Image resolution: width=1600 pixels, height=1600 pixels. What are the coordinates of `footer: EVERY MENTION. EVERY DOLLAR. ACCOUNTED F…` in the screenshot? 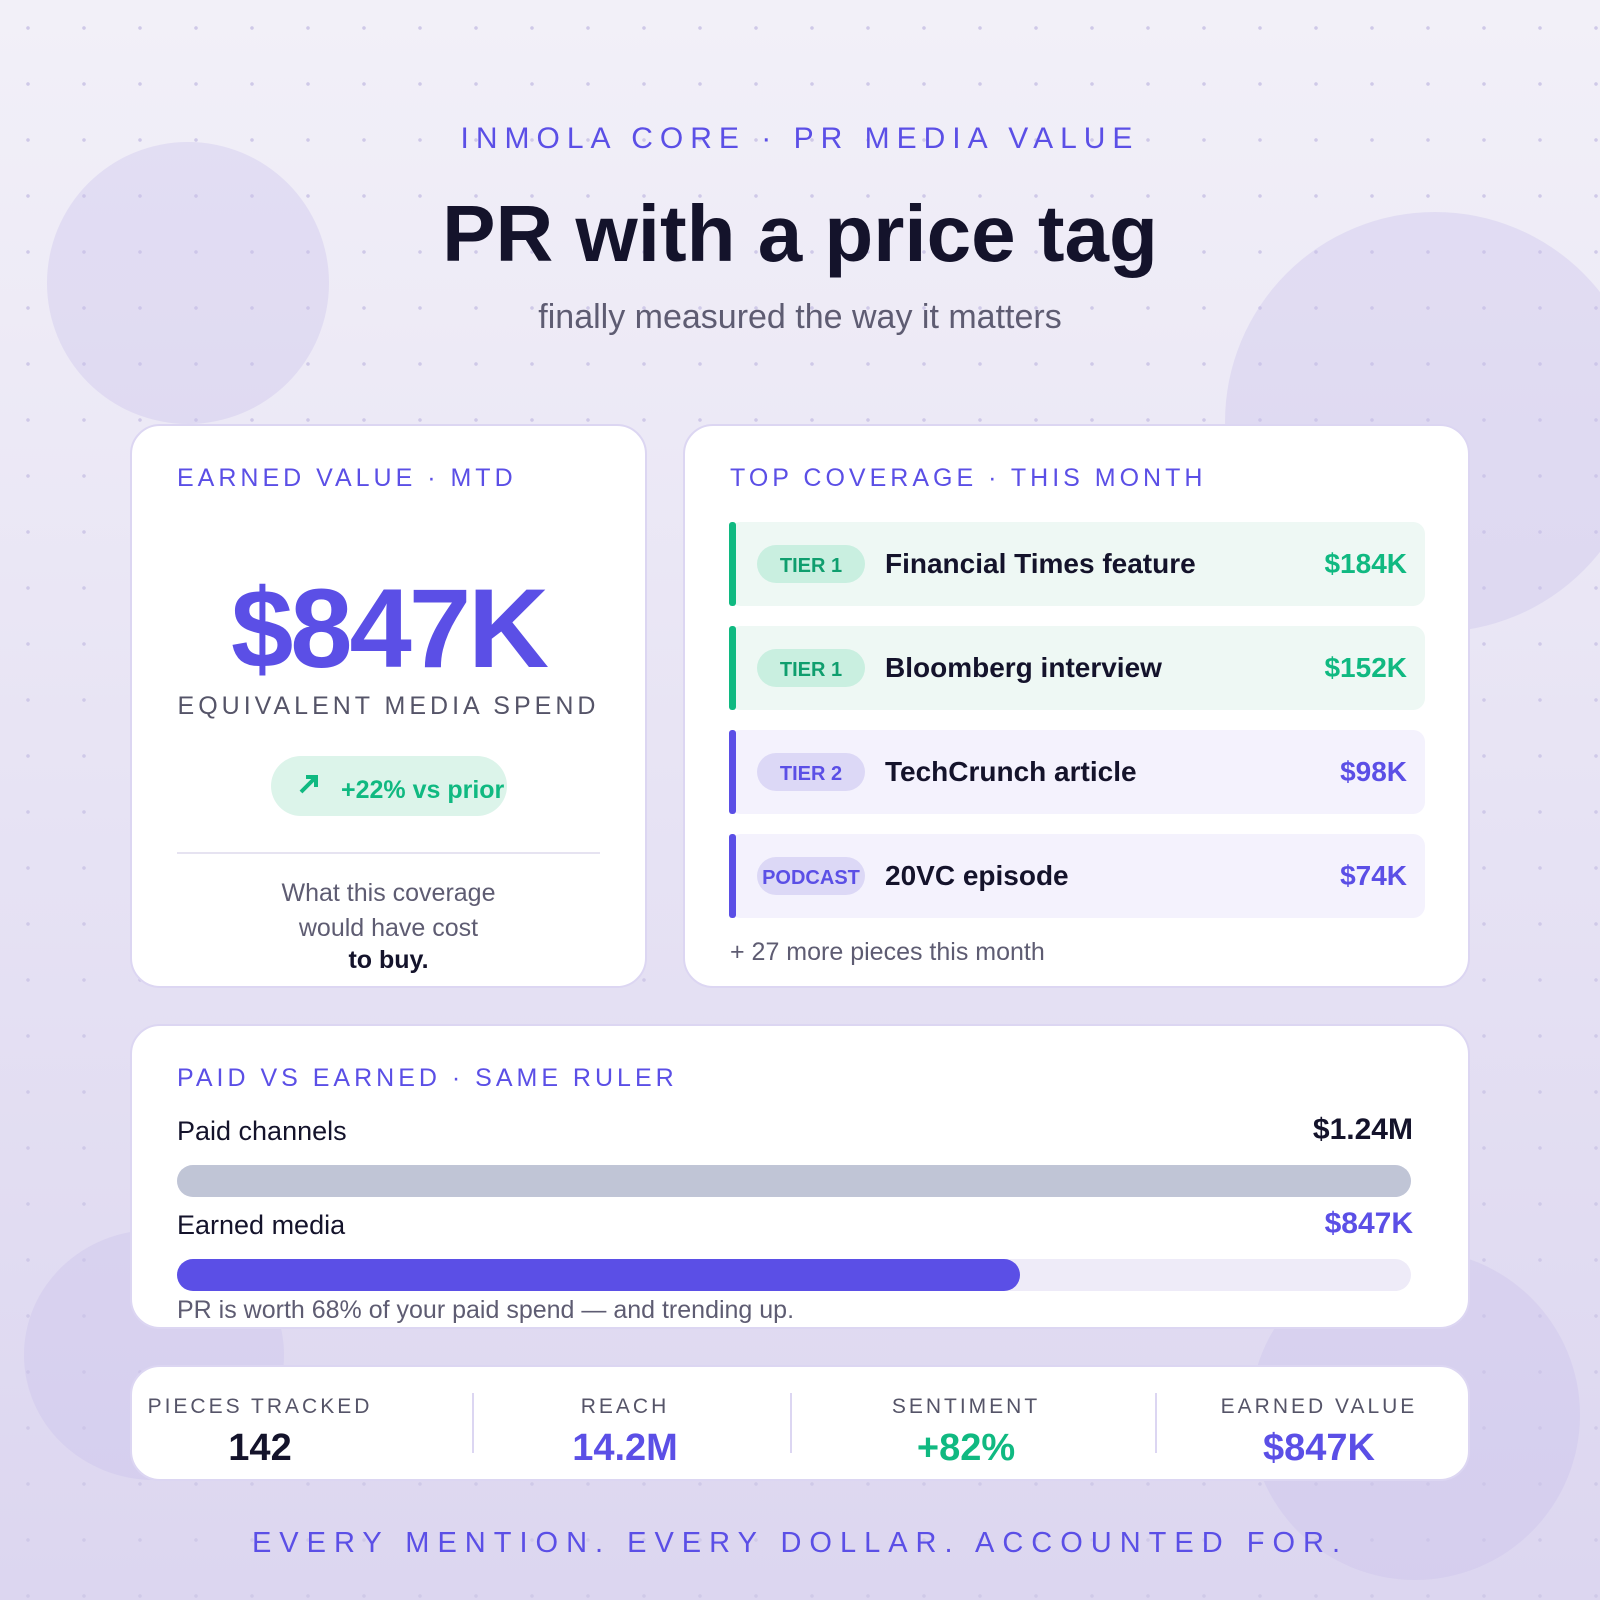 It's located at (800, 1543).